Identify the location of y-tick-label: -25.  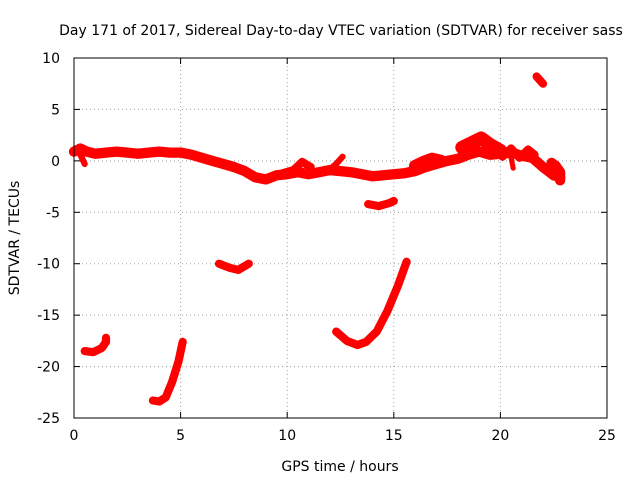
(48, 419).